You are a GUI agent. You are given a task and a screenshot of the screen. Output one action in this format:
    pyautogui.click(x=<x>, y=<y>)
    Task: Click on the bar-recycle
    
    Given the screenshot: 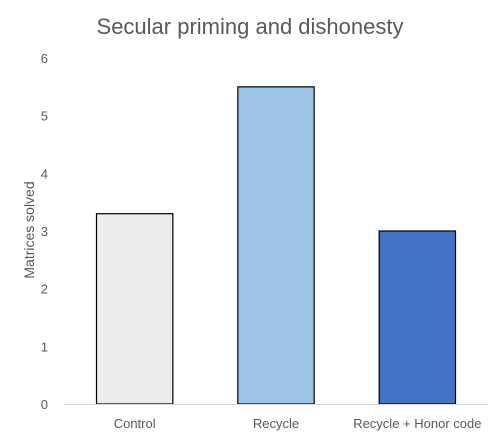 What is the action you would take?
    pyautogui.click(x=276, y=245)
    